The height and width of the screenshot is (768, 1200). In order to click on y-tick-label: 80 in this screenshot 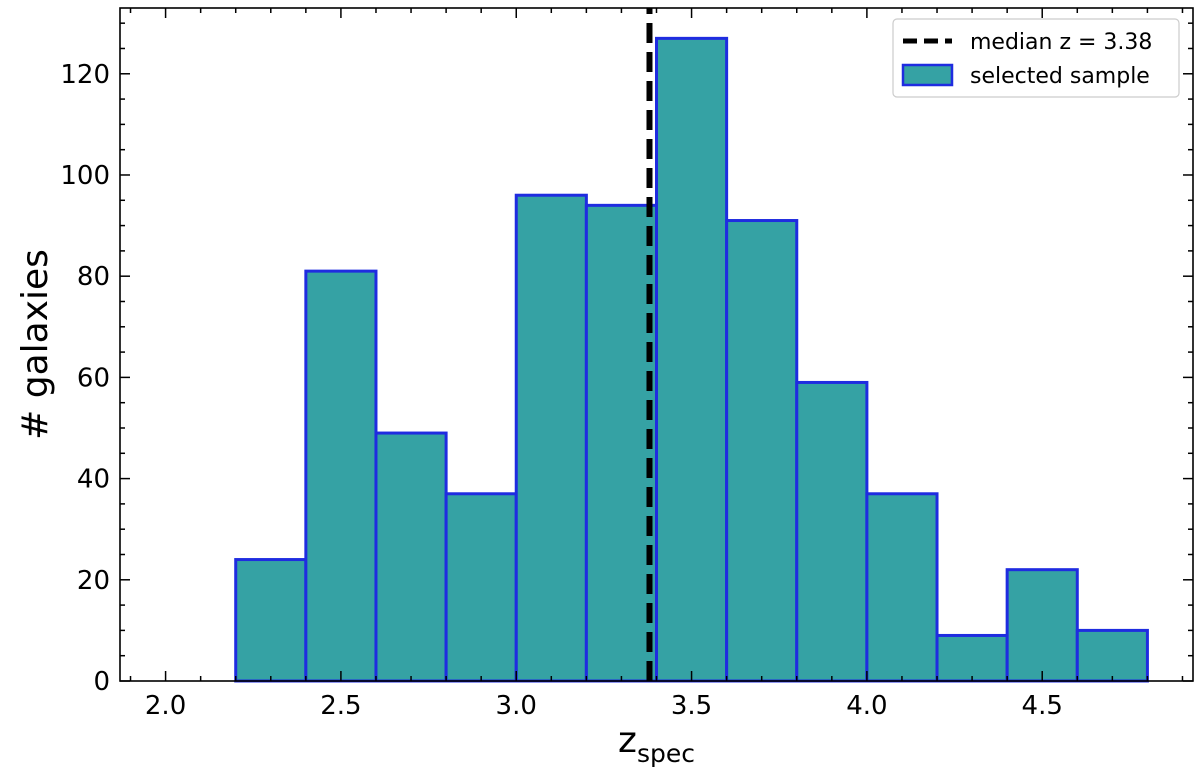, I will do `click(93, 277)`.